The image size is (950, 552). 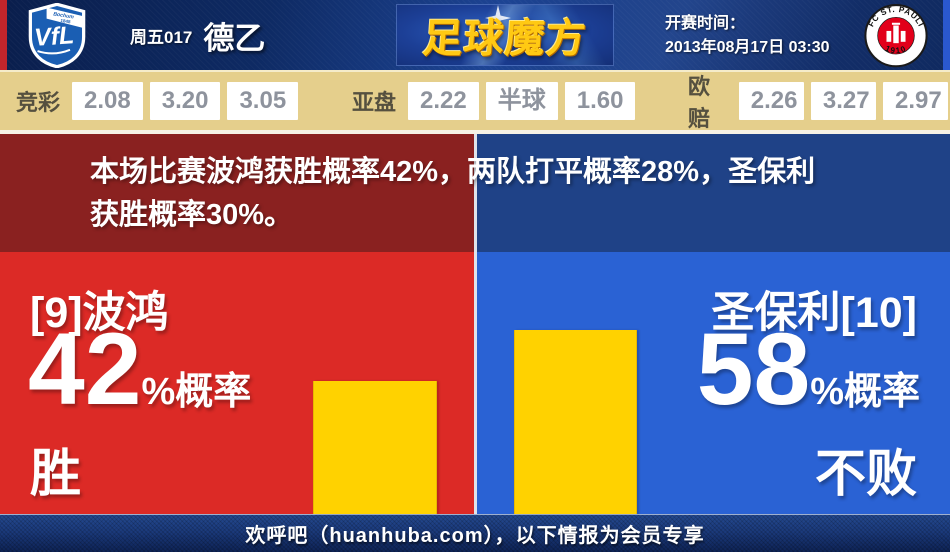 I want to click on odds-label-jingcai: 竞彩, so click(x=38, y=102).